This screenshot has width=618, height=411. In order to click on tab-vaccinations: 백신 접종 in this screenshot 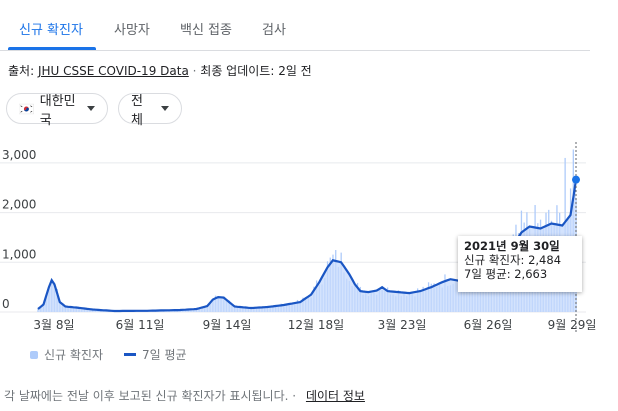, I will do `click(206, 30)`.